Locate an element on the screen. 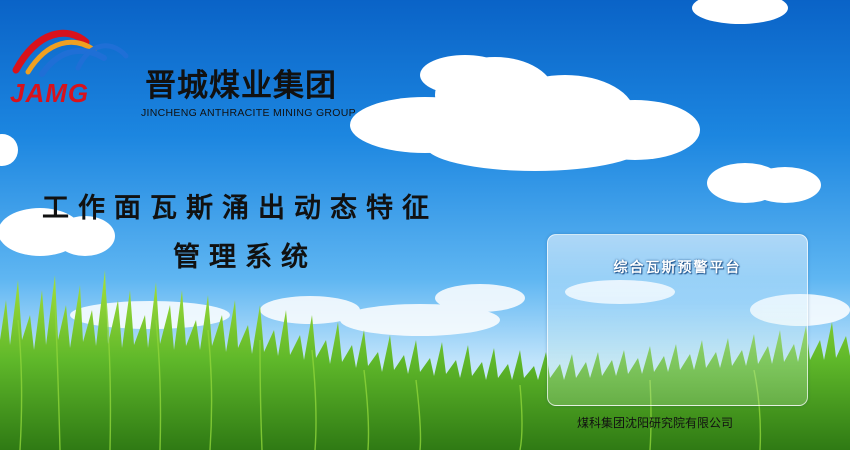 This screenshot has height=450, width=850. company-name-cn: 晋城煤业集团 is located at coordinates (241, 86).